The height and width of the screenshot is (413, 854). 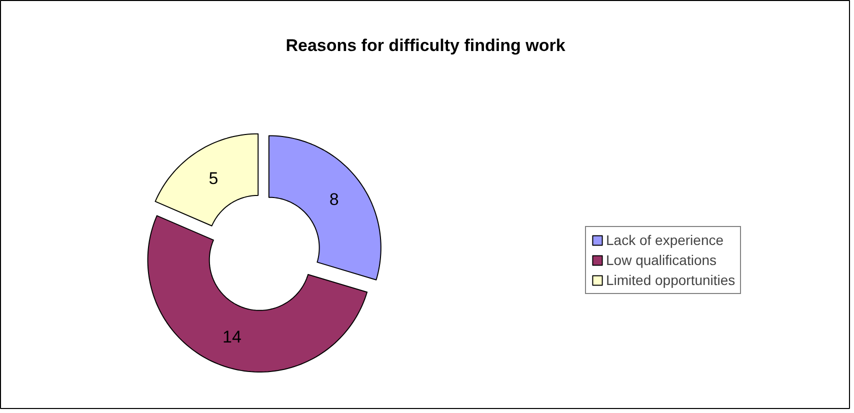 I want to click on legend-label: Limited opportunities, so click(x=671, y=280).